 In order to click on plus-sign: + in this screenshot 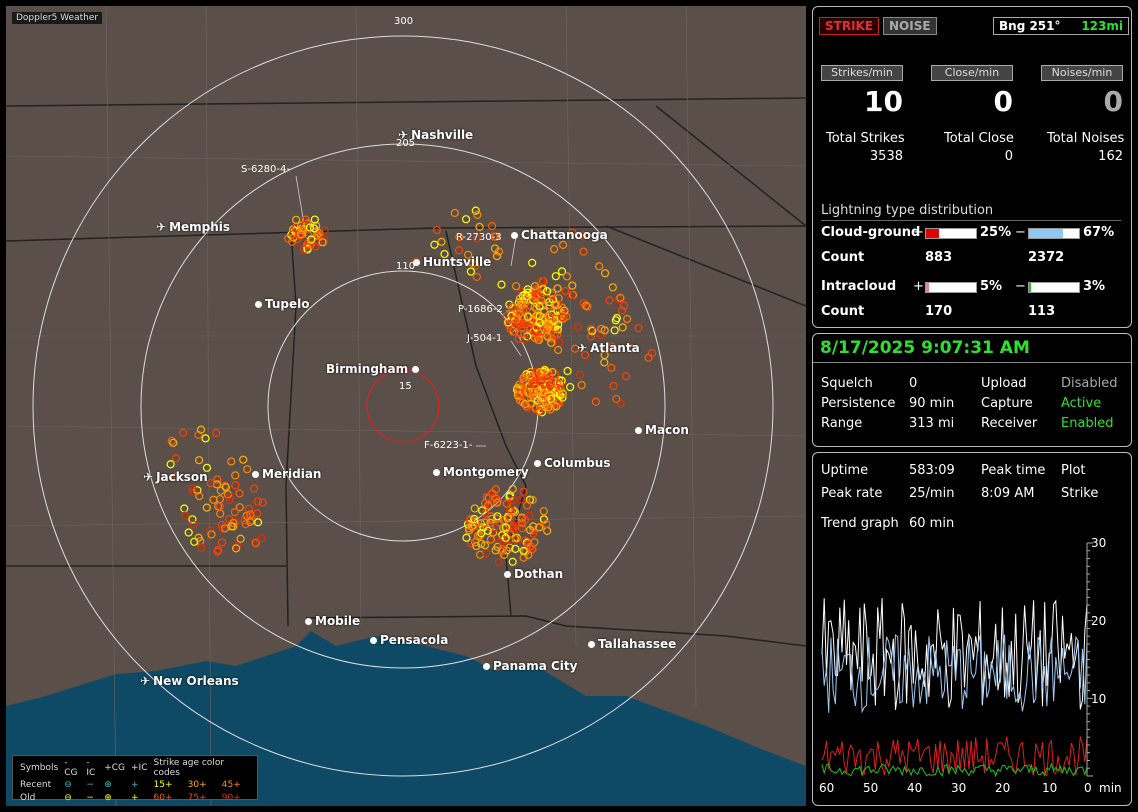, I will do `click(918, 286)`.